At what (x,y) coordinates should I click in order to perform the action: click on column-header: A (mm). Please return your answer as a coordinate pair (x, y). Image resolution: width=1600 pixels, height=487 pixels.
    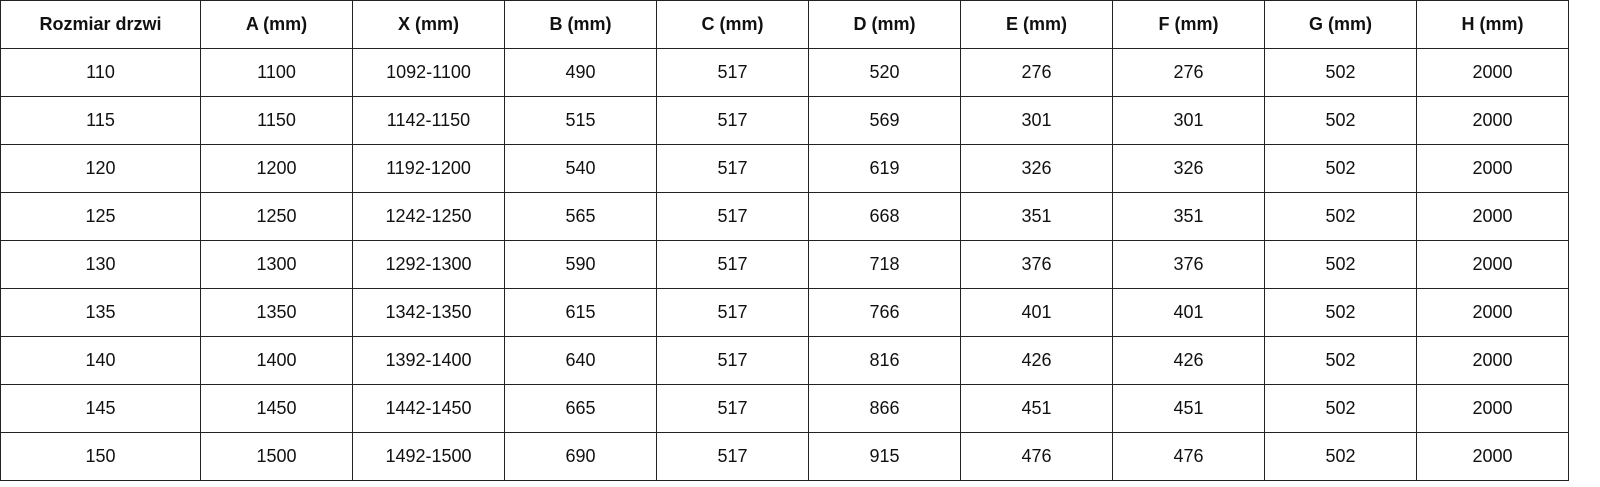
    Looking at the image, I should click on (276, 24).